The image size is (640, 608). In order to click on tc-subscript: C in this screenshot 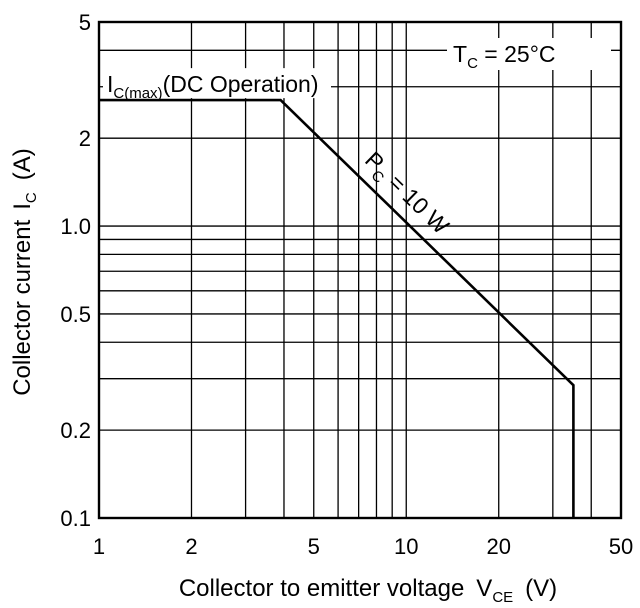, I will do `click(472, 63)`.